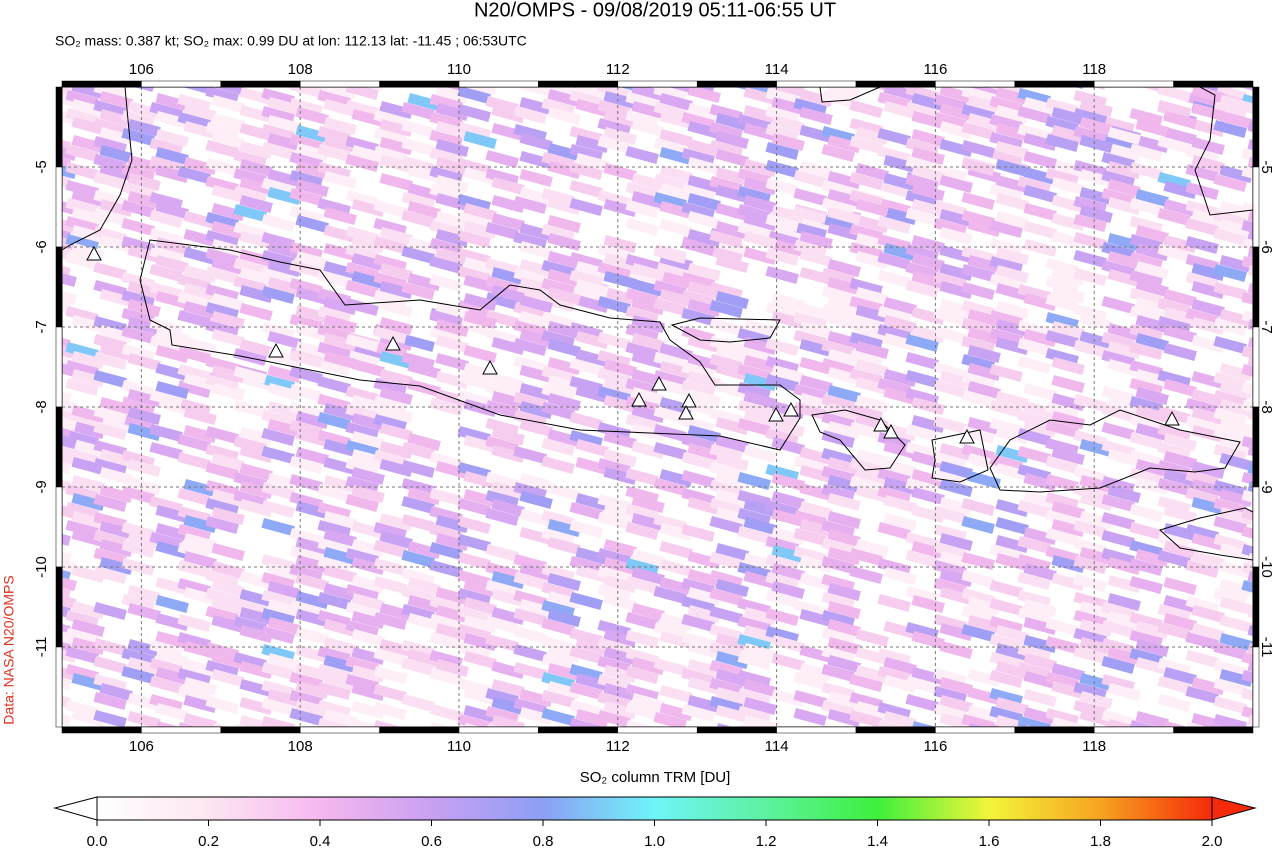 The width and height of the screenshot is (1272, 853). Describe the element at coordinates (654, 835) in the screenshot. I see `colorbar-ticks: 0.0 0.2 0.4 0.6 0.8 1.0 1.2 1.4 1.6 1.8 2.0` at that location.